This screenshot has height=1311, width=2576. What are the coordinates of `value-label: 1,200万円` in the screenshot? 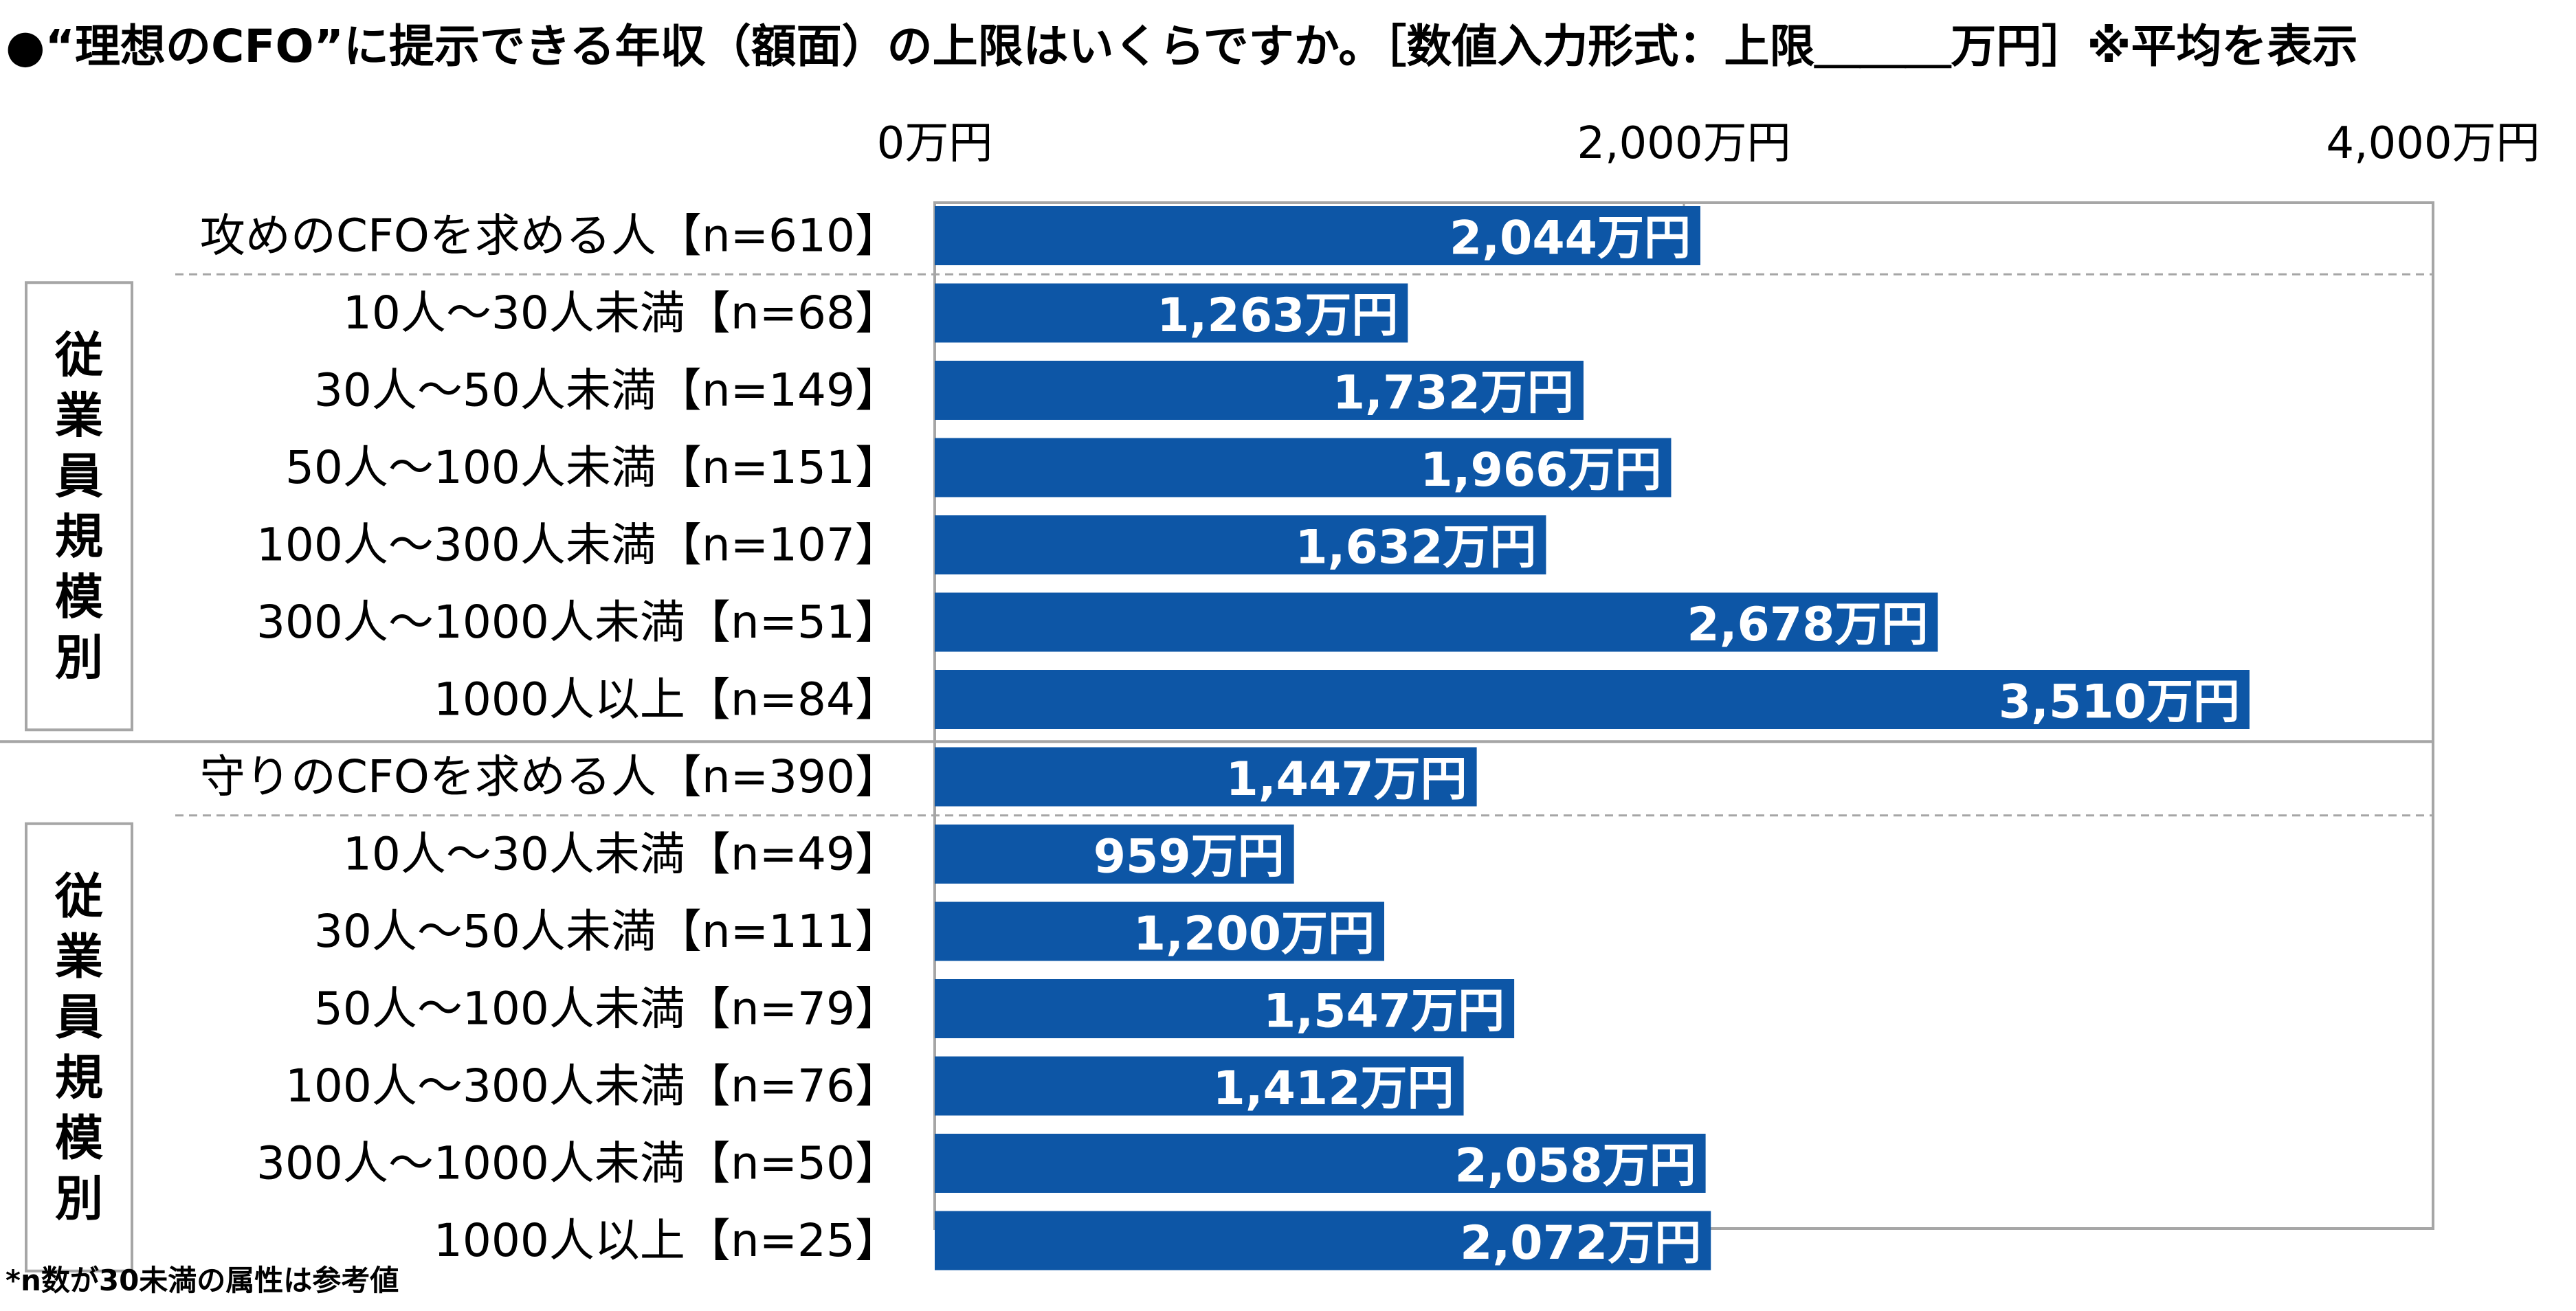 It's located at (1254, 934).